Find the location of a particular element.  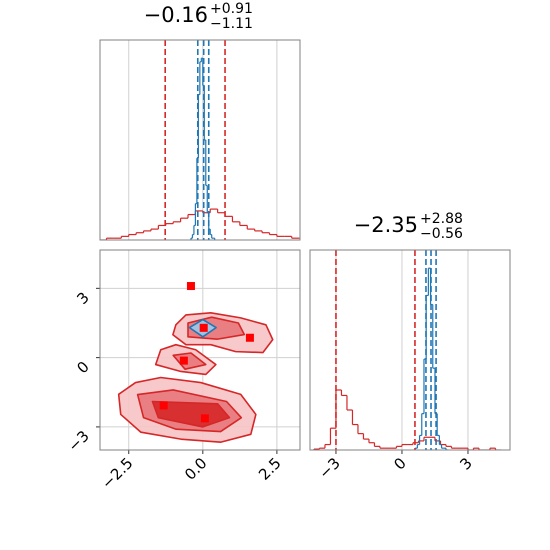

title-lower: −0.56 is located at coordinates (441, 234).